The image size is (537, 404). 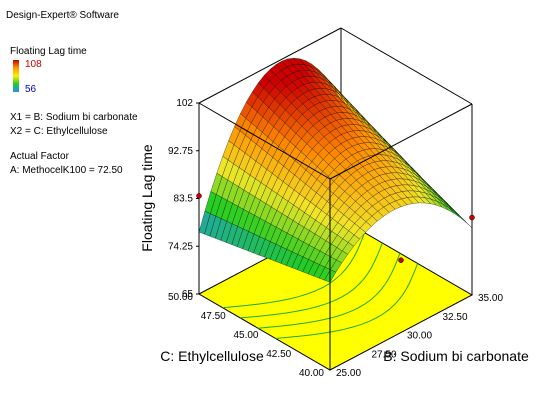 What do you see at coordinates (147, 198) in the screenshot?
I see `z-axis-title: Floating Lag time` at bounding box center [147, 198].